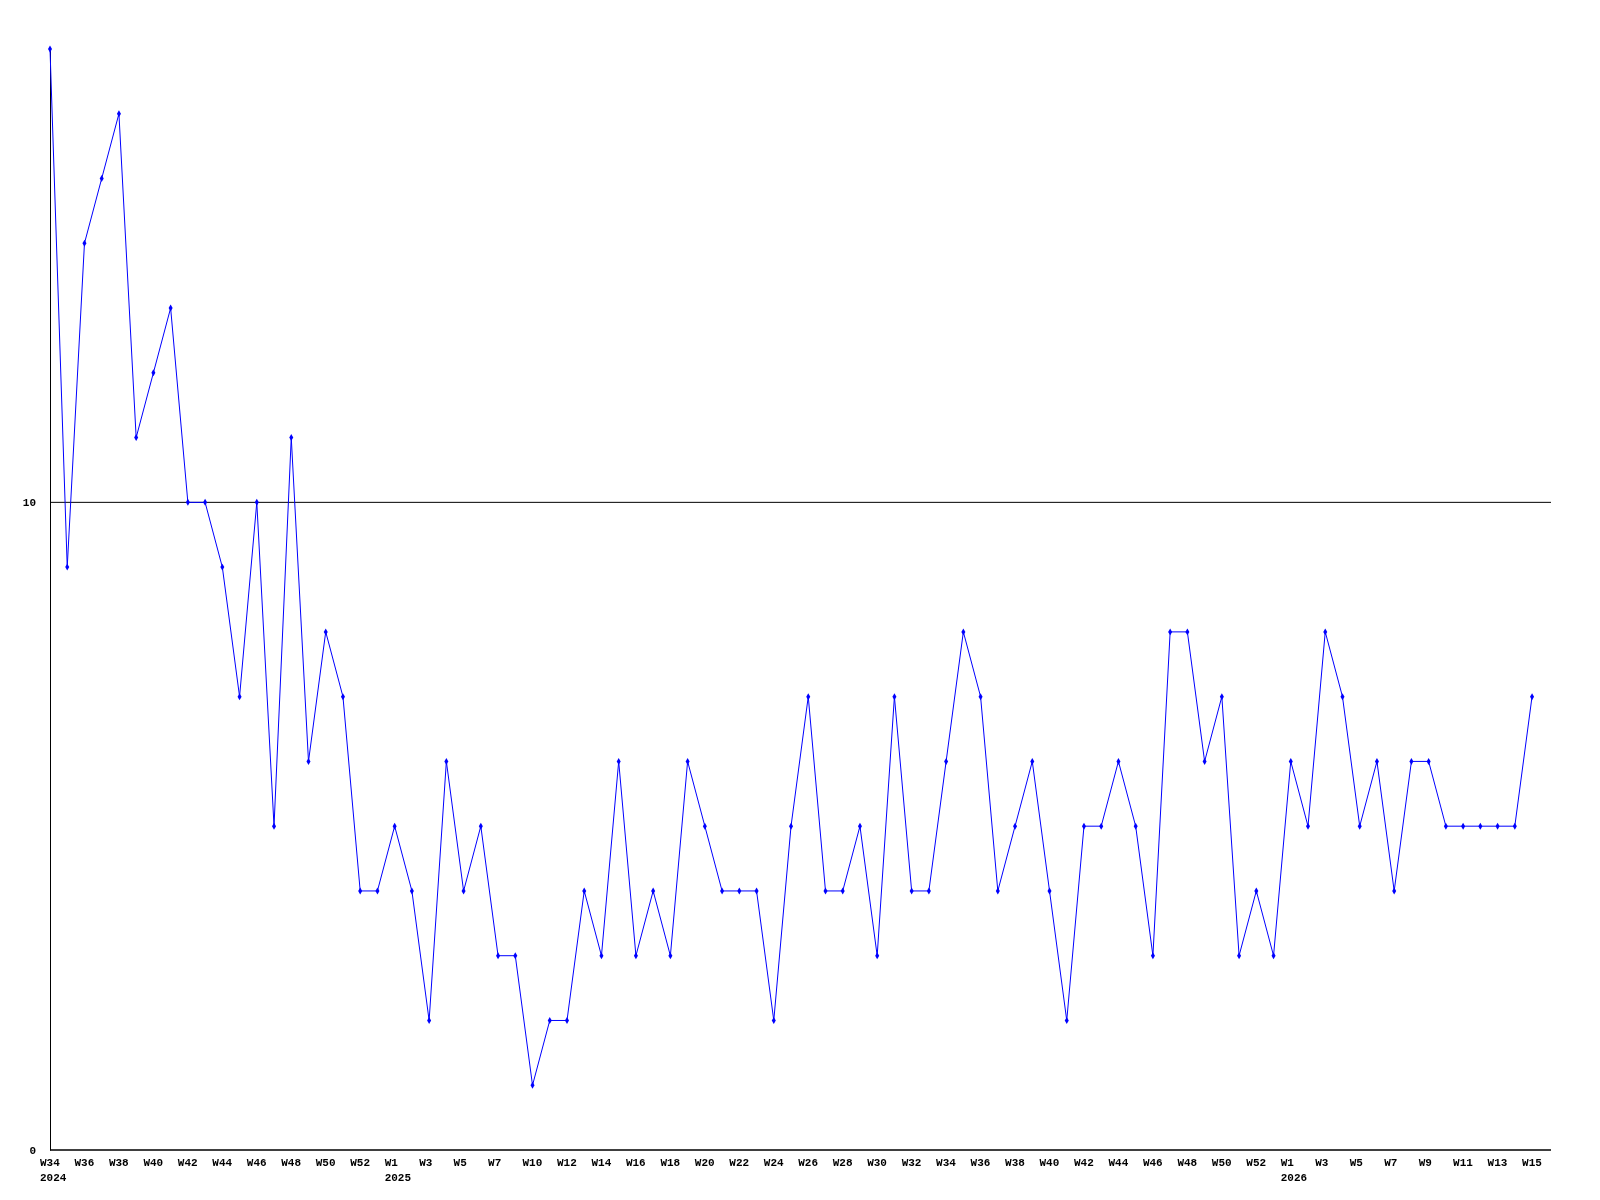  What do you see at coordinates (566, 1163) in the screenshot?
I see `x-tick-label: W12` at bounding box center [566, 1163].